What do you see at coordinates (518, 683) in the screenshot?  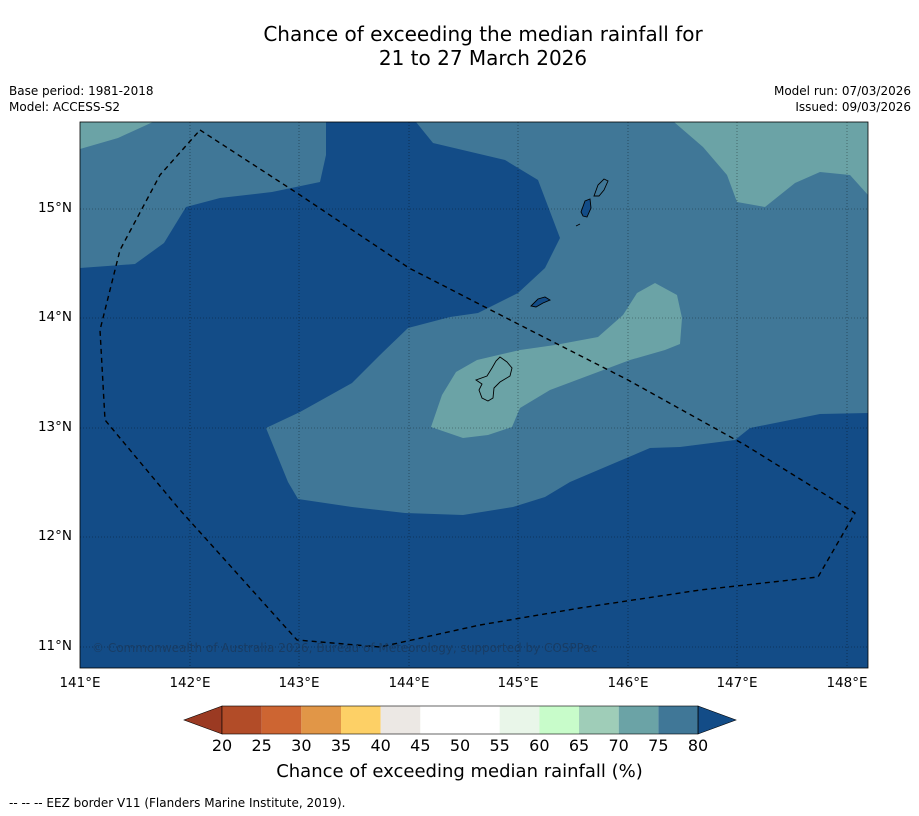 I see `longitude-label: 145°E` at bounding box center [518, 683].